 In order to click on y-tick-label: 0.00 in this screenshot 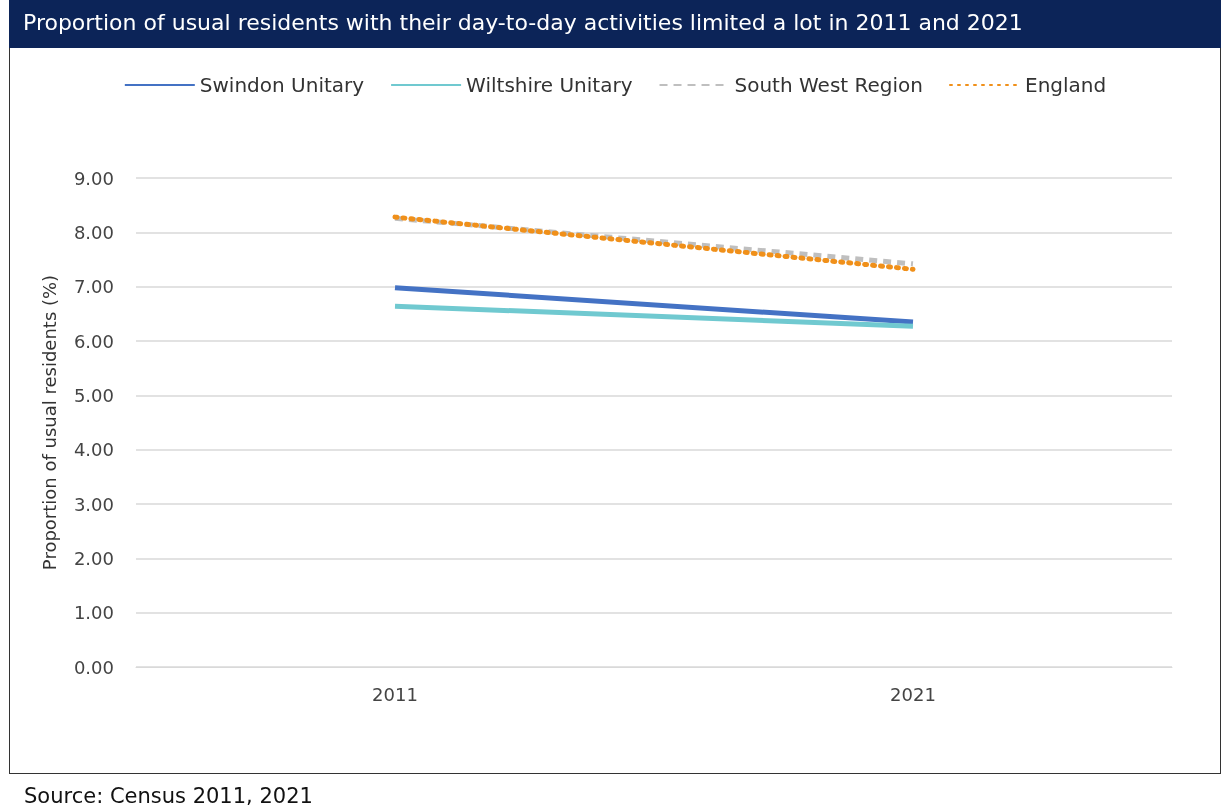, I will do `click(93, 667)`.